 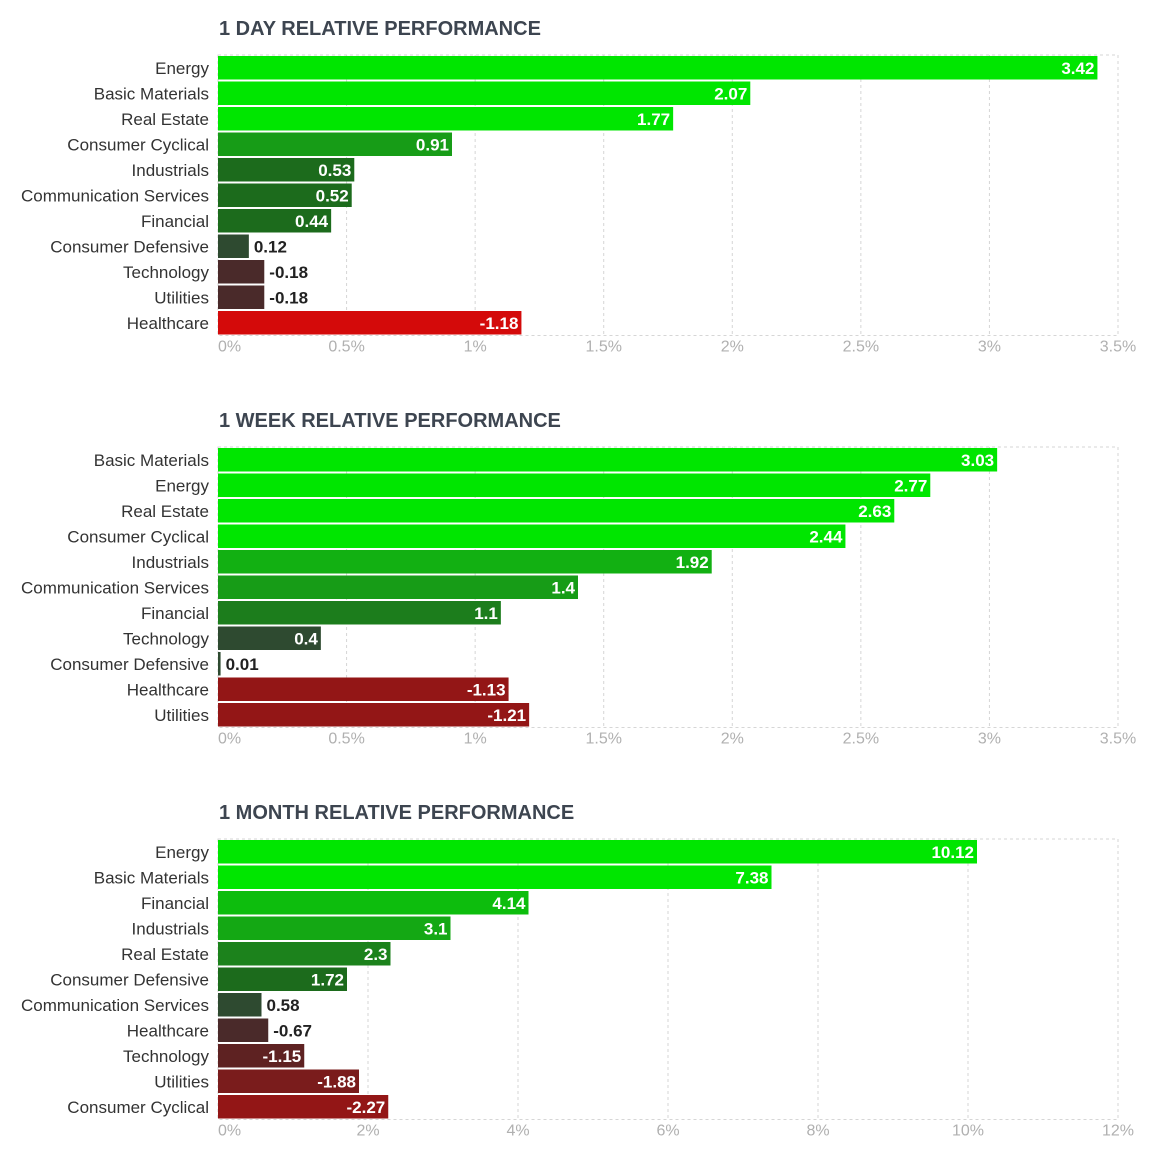 I want to click on x-tick-label: 3%, so click(x=989, y=347).